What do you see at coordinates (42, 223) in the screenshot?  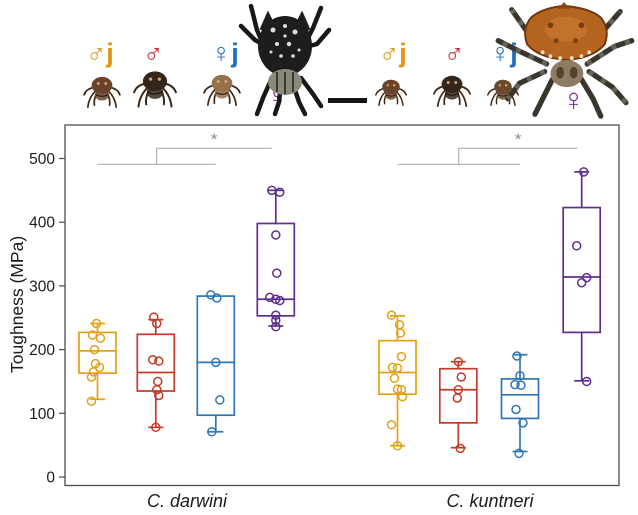 I see `y-tick-label: 400` at bounding box center [42, 223].